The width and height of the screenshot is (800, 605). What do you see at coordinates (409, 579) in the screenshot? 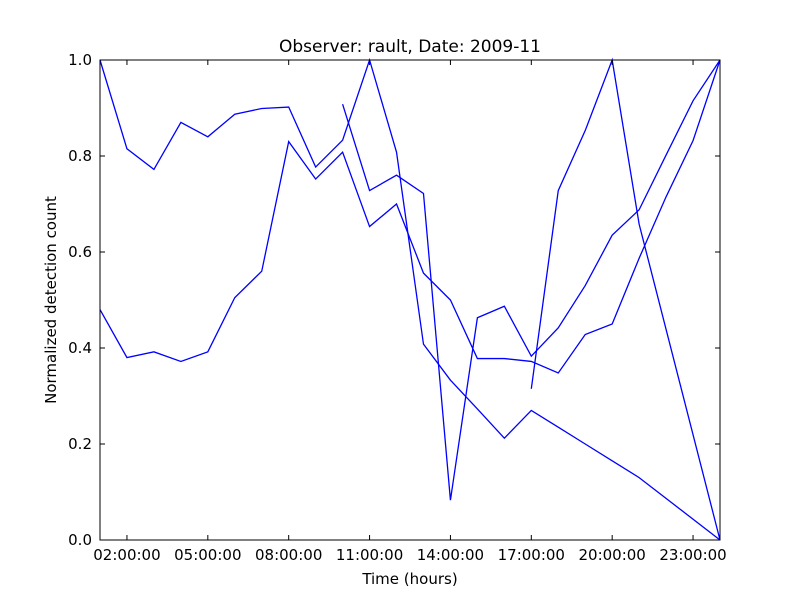
I see `x-axis-label: Time (hours)` at bounding box center [409, 579].